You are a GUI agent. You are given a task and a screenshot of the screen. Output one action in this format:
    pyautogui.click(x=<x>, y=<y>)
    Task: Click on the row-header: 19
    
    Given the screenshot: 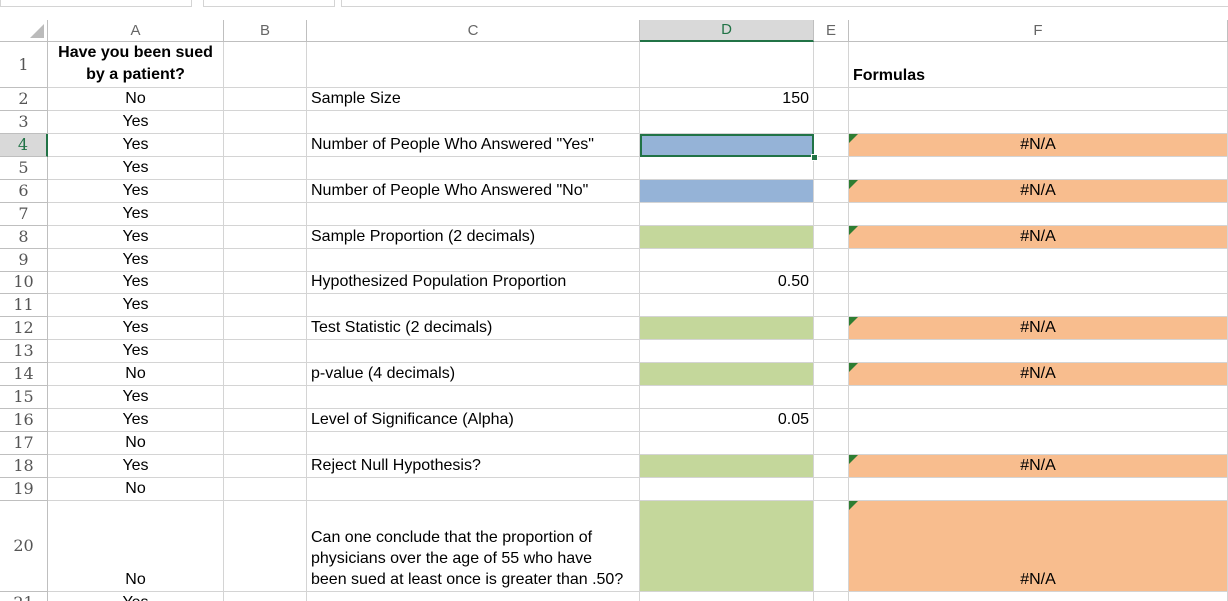 What is the action you would take?
    pyautogui.click(x=24, y=489)
    